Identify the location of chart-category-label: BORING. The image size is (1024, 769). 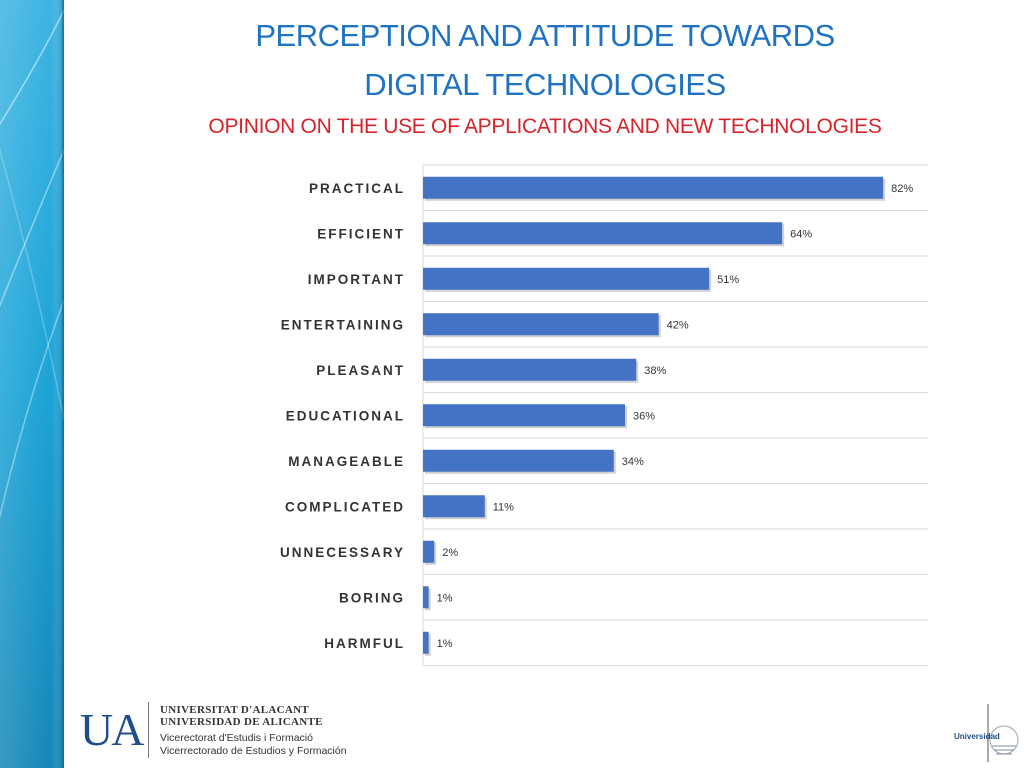
(372, 597).